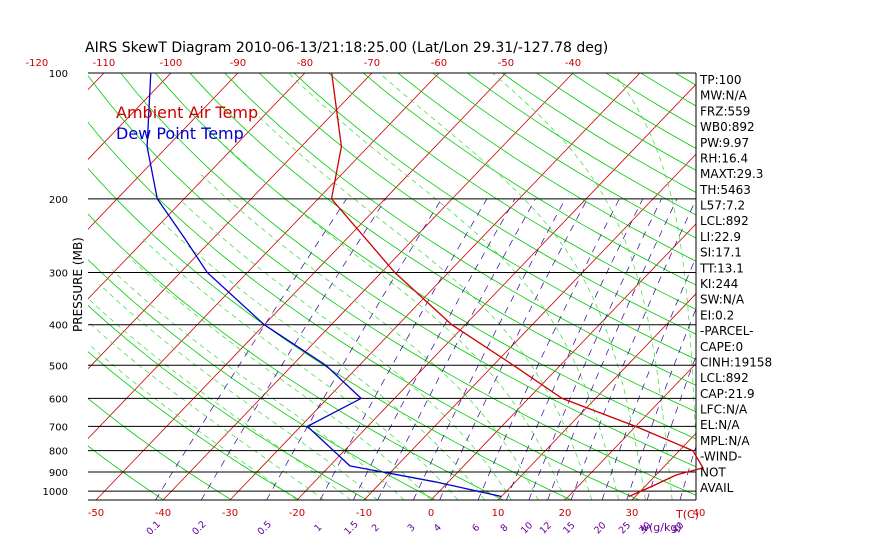 This screenshot has height=560, width=870. Describe the element at coordinates (724, 410) in the screenshot. I see `stability-index: LFC:N/A` at that location.